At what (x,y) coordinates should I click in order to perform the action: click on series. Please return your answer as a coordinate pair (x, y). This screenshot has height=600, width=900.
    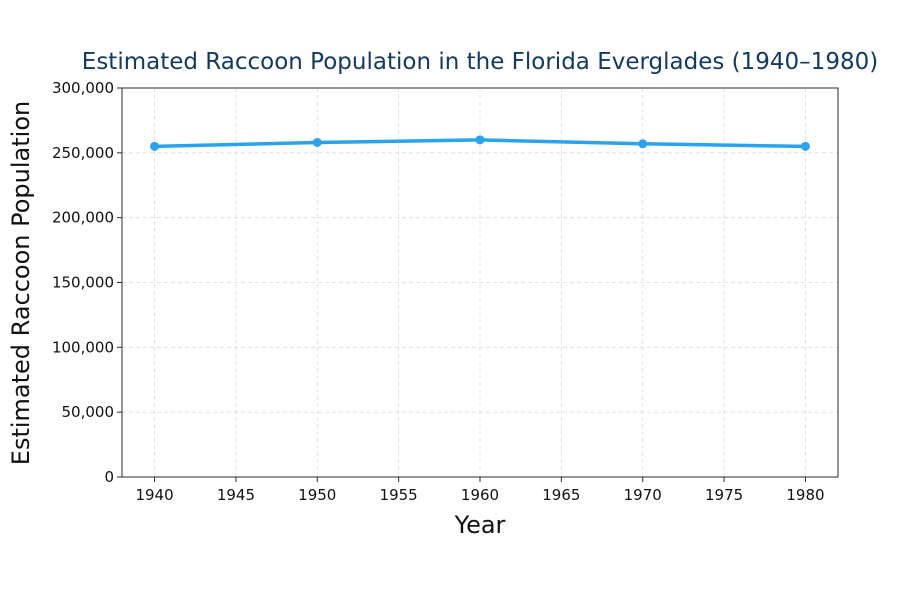
    Looking at the image, I should click on (480, 143).